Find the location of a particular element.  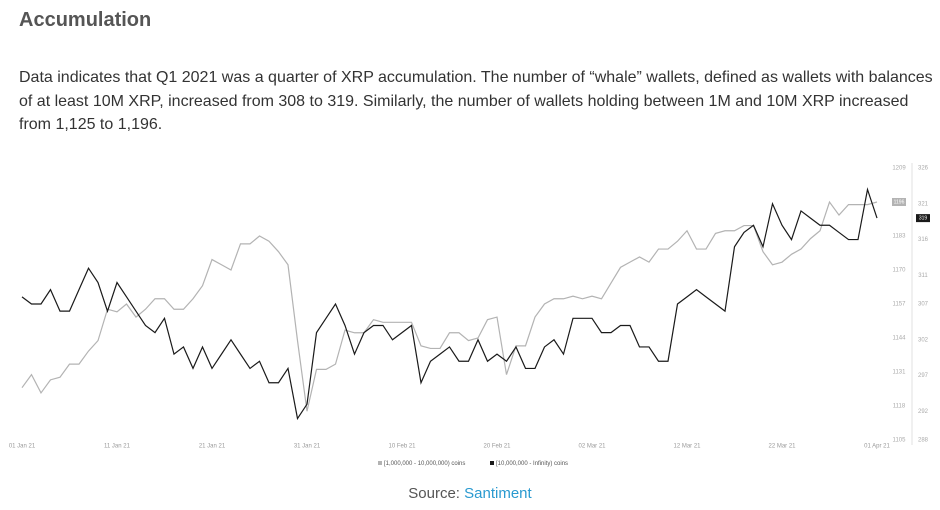

legend-label: [10,000,000 - Infinity) coins is located at coordinates (532, 464).